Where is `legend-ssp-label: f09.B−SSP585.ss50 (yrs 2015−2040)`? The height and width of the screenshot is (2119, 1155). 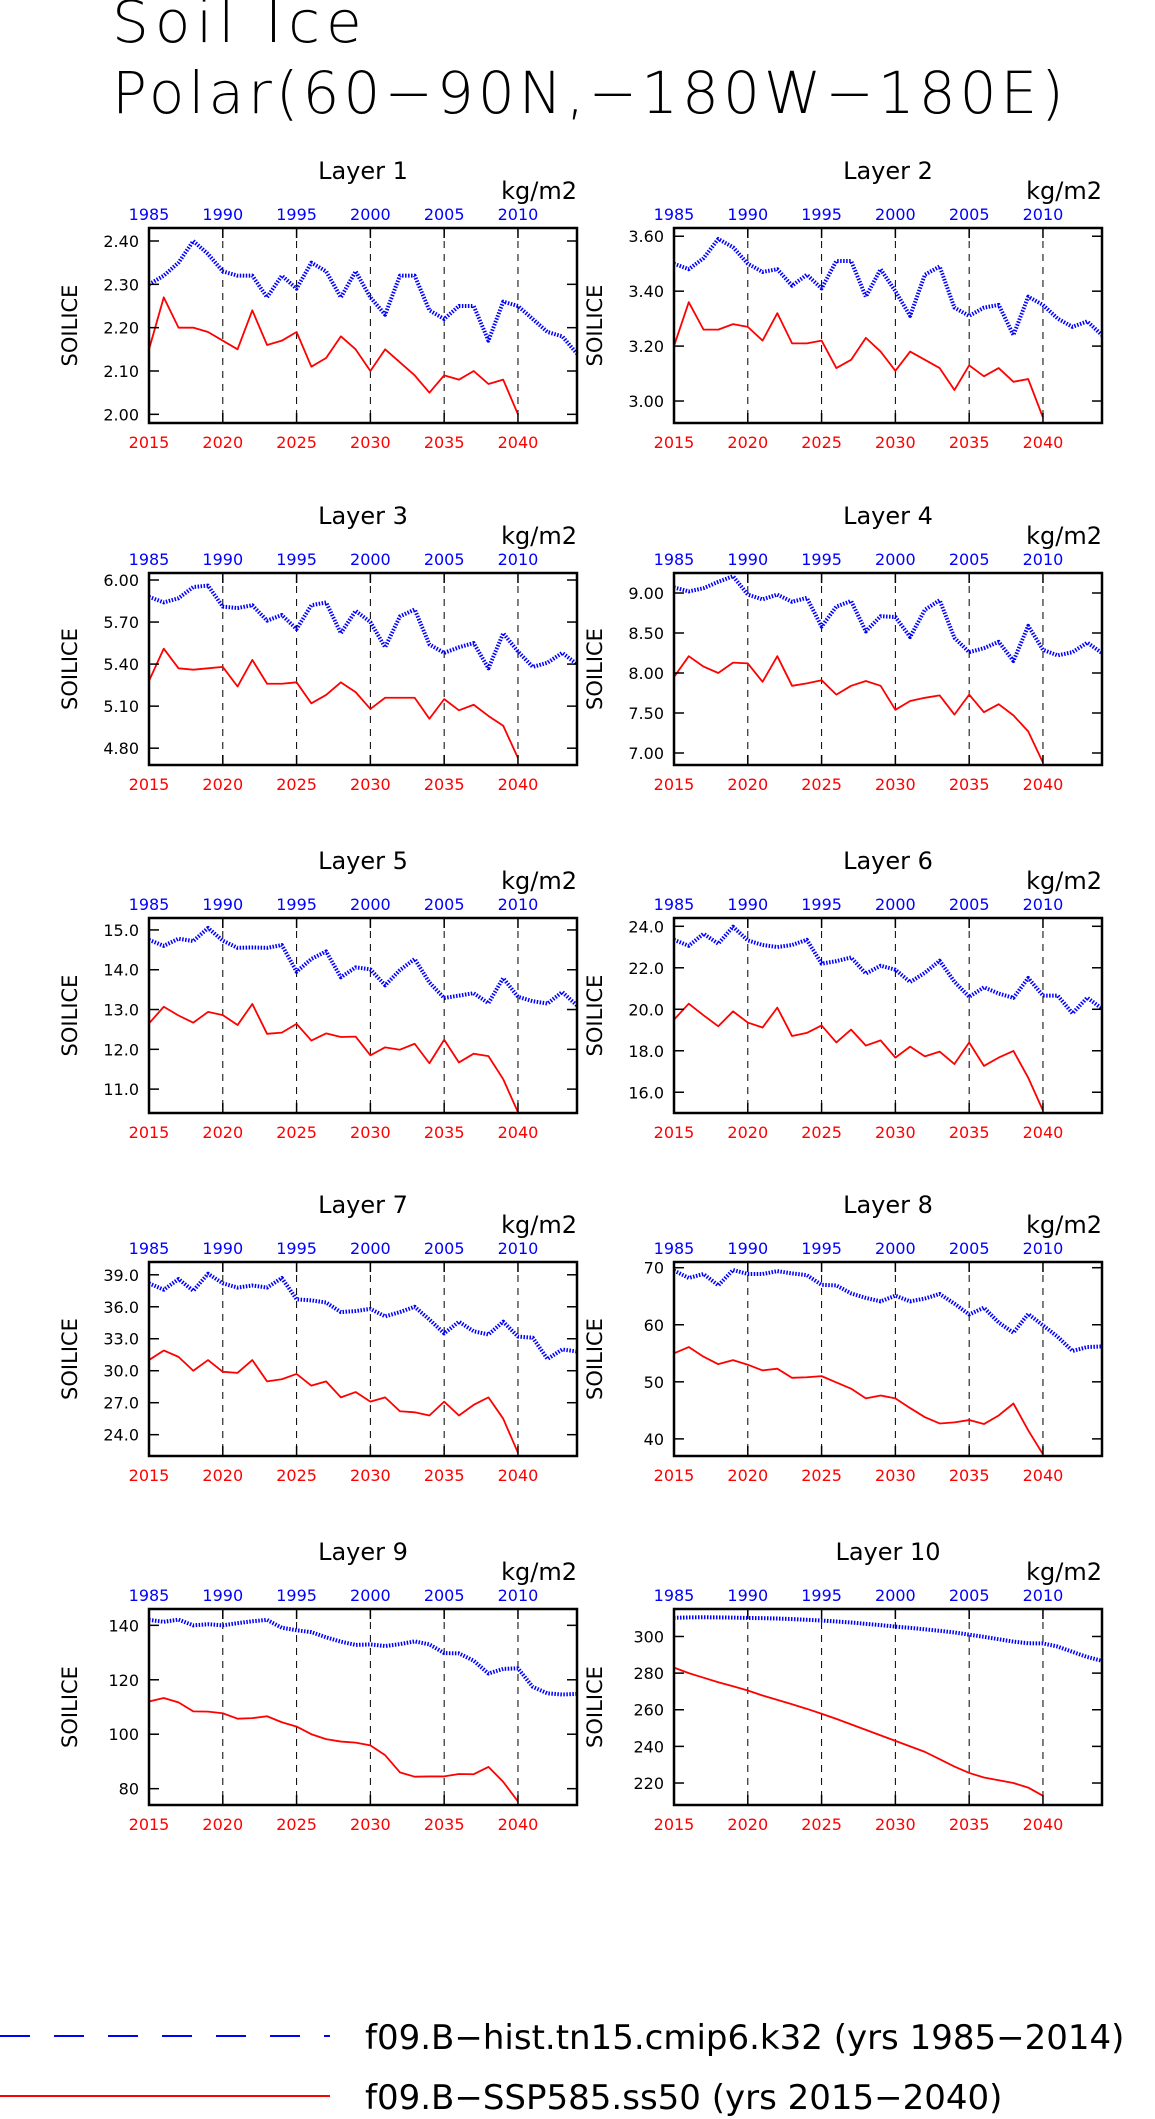 legend-ssp-label: f09.B−SSP585.ss50 (yrs 2015−2040) is located at coordinates (683, 2098).